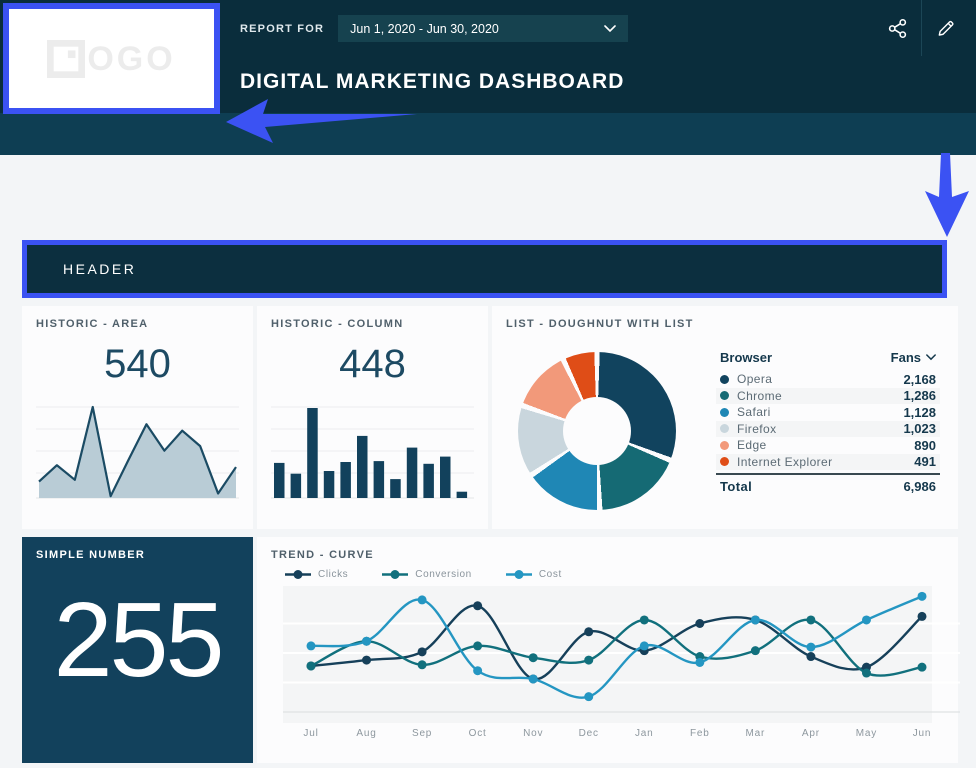 This screenshot has width=976, height=768. What do you see at coordinates (922, 733) in the screenshot?
I see `x-axis-tick-label: Jun` at bounding box center [922, 733].